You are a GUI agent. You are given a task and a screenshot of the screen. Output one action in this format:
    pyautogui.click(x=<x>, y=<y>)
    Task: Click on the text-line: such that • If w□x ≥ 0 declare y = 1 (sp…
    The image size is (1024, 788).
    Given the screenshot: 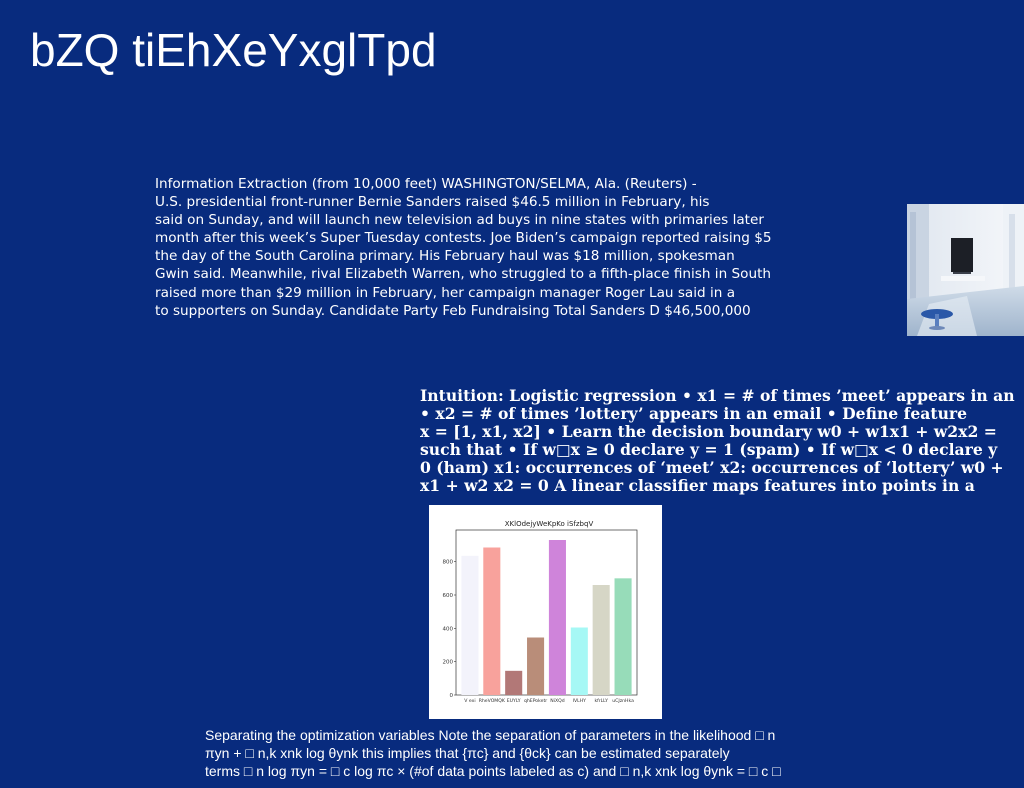 What is the action you would take?
    pyautogui.click(x=709, y=450)
    